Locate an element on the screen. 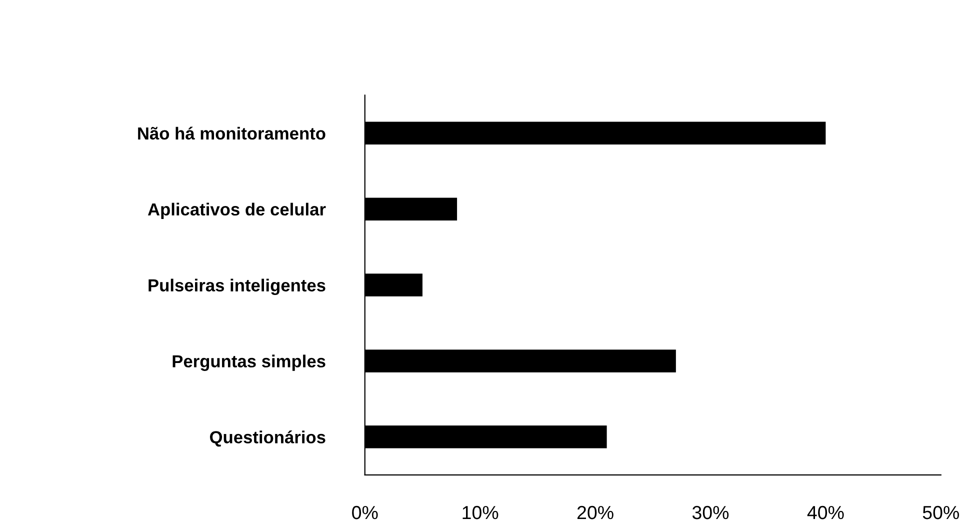  x-tick-label: 10% is located at coordinates (480, 513).